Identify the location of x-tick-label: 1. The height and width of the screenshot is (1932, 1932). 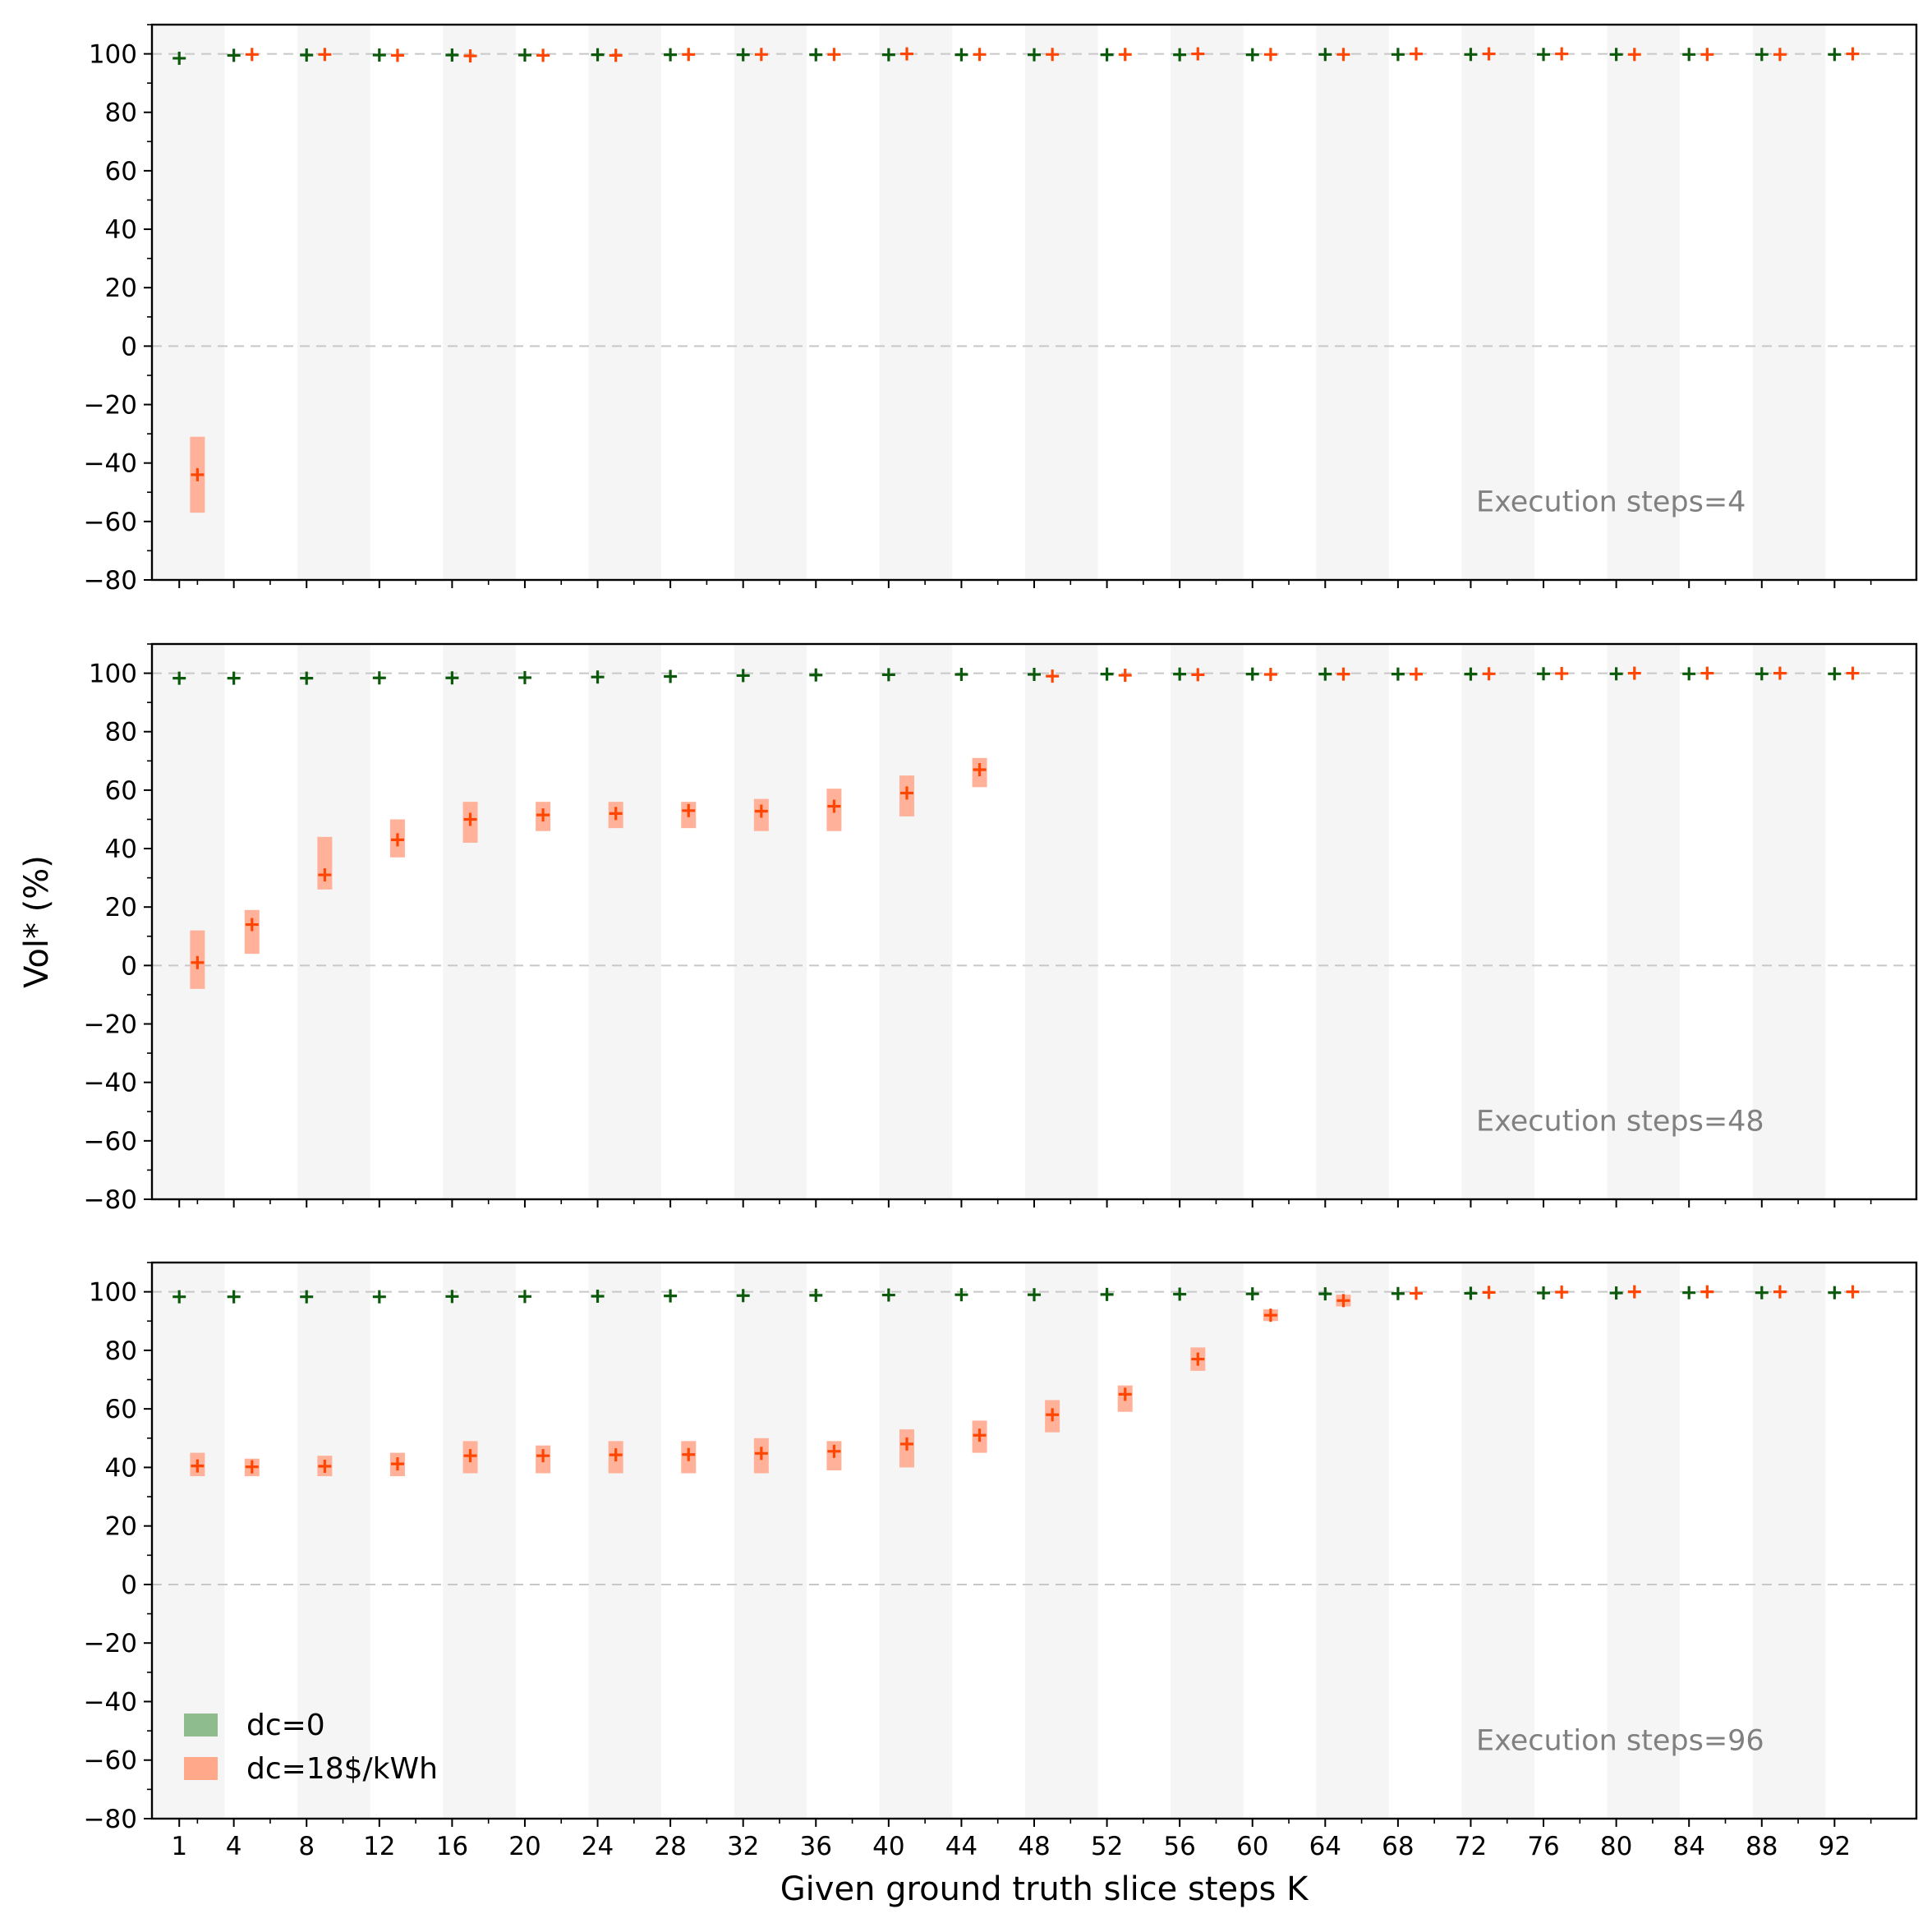
(179, 1846).